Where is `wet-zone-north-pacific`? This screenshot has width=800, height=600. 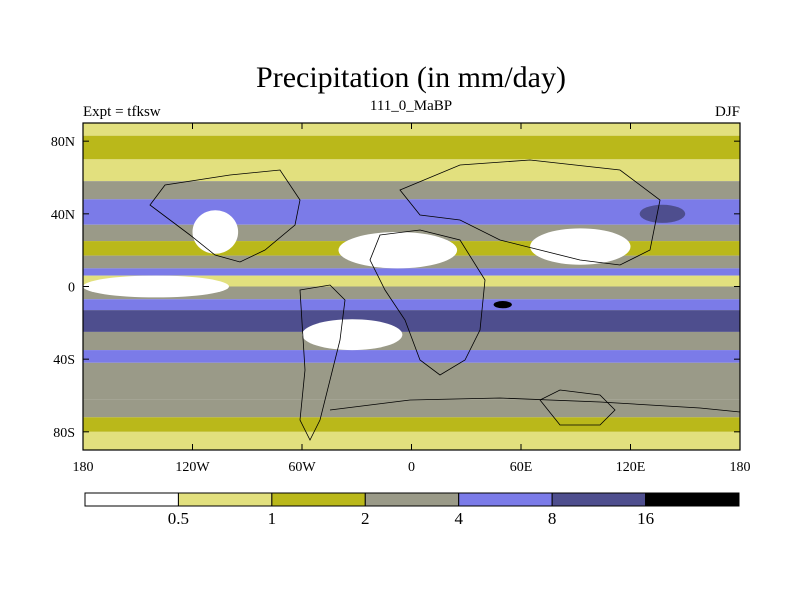 wet-zone-north-pacific is located at coordinates (662, 213).